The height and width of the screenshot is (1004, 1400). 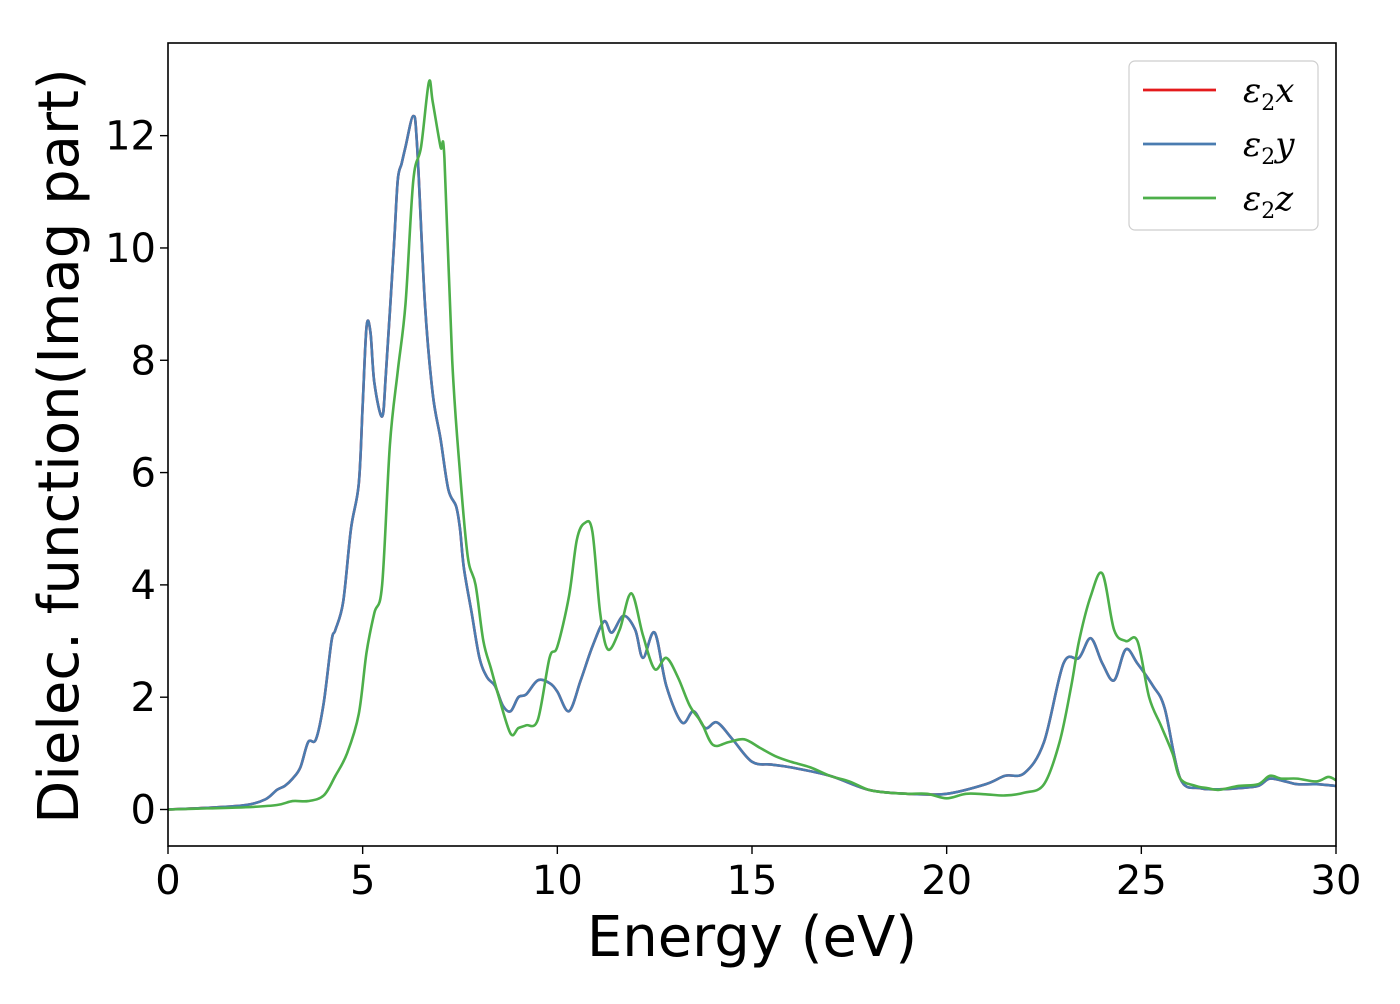 I want to click on legend-box, so click(x=1223, y=145).